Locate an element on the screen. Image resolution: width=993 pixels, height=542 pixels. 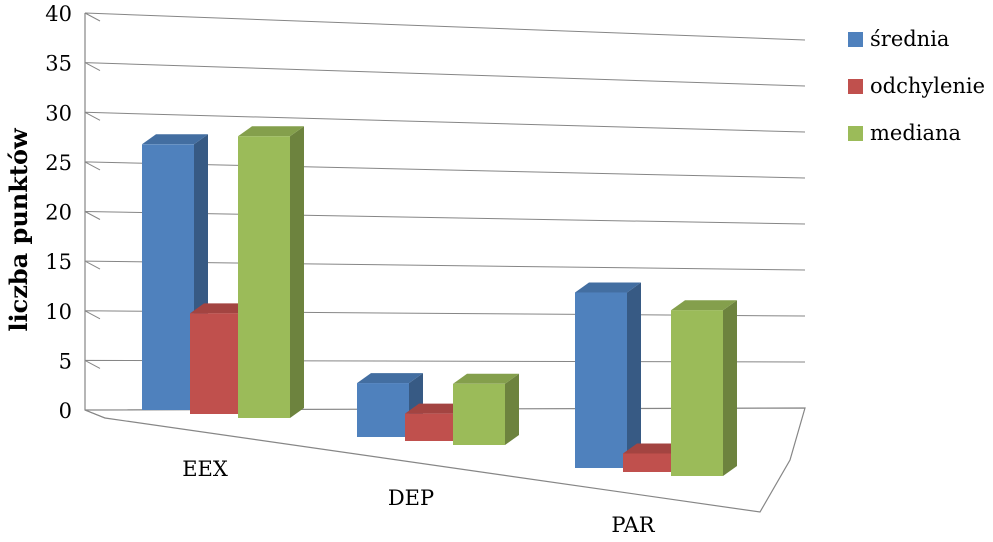
x-axis-labels: EEX DEP PAR is located at coordinates (419, 497).